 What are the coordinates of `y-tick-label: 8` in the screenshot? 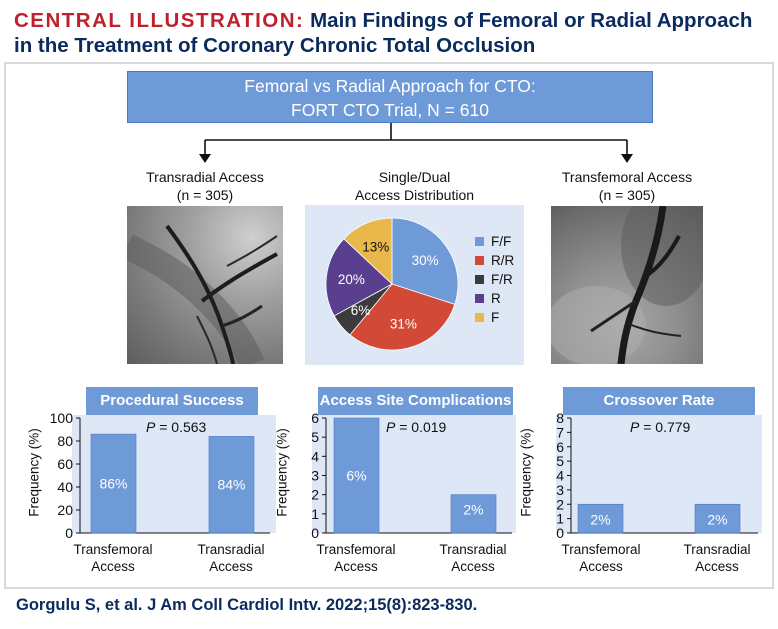 It's located at (560, 418).